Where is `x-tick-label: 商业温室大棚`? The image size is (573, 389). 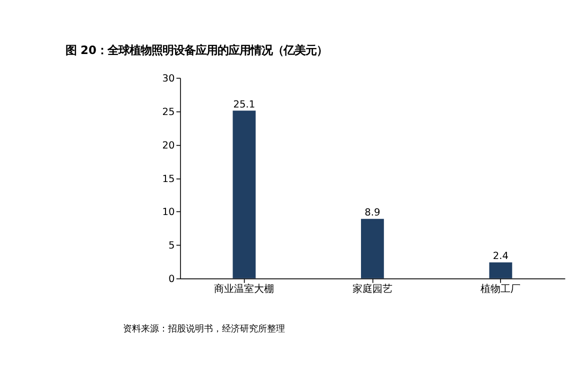
x-tick-label: 商业温室大棚 is located at coordinates (244, 288).